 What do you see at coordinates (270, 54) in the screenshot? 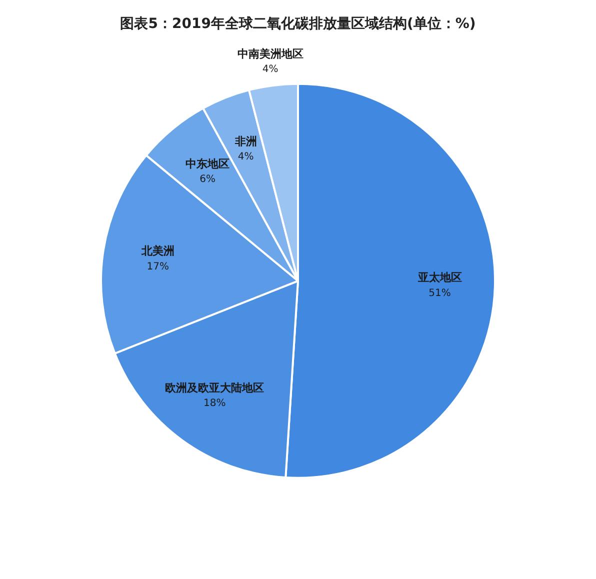
I see `slice-label: 中南美洲地区` at bounding box center [270, 54].